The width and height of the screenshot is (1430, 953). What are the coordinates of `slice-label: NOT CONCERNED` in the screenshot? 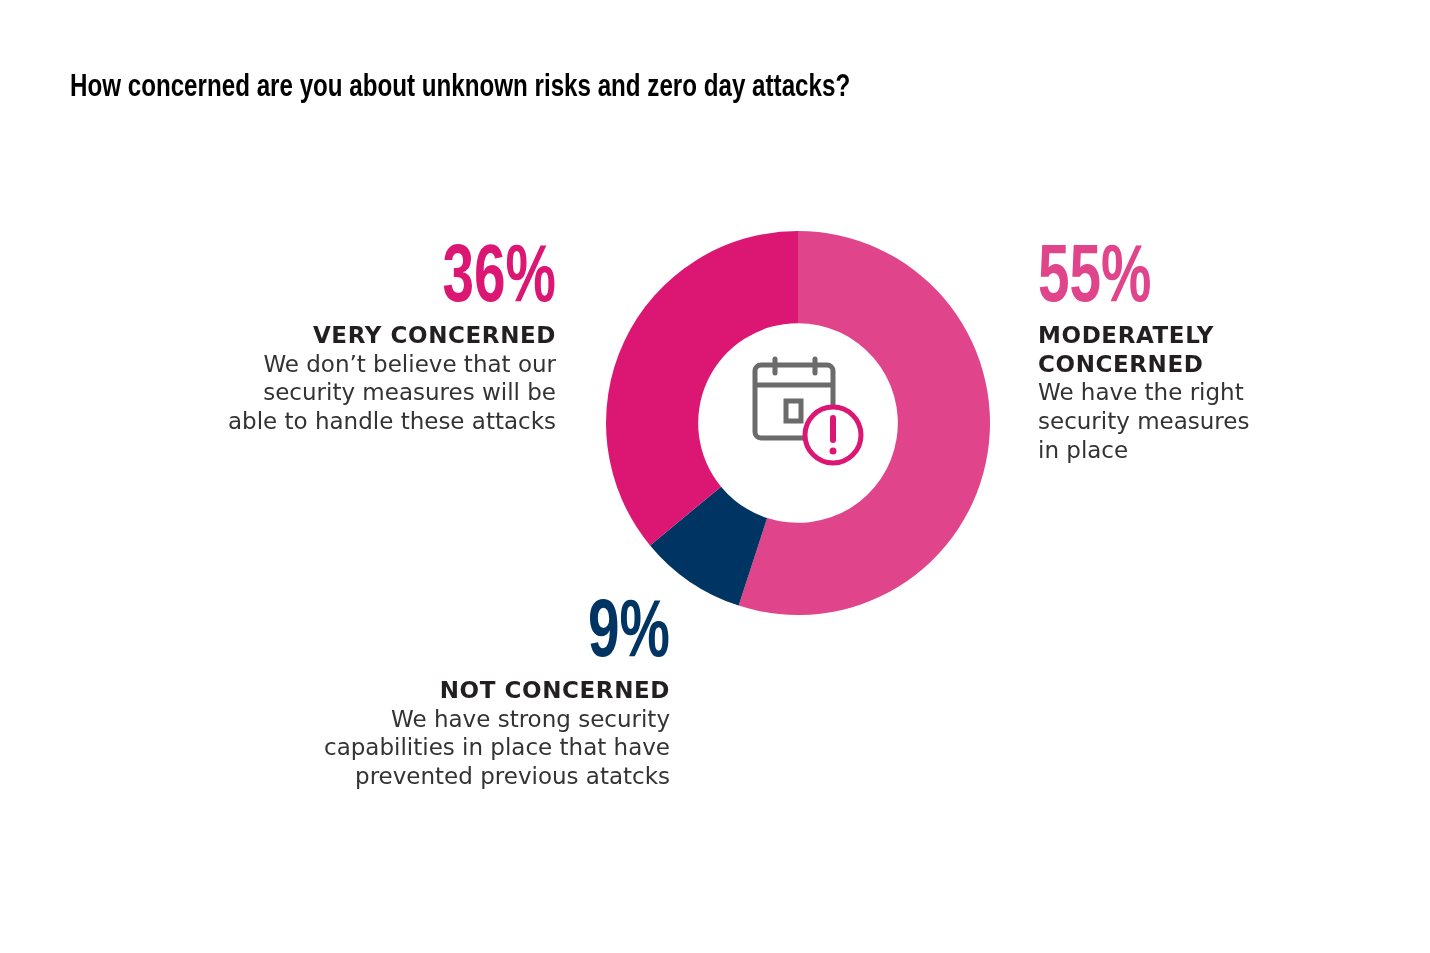 It's located at (554, 690).